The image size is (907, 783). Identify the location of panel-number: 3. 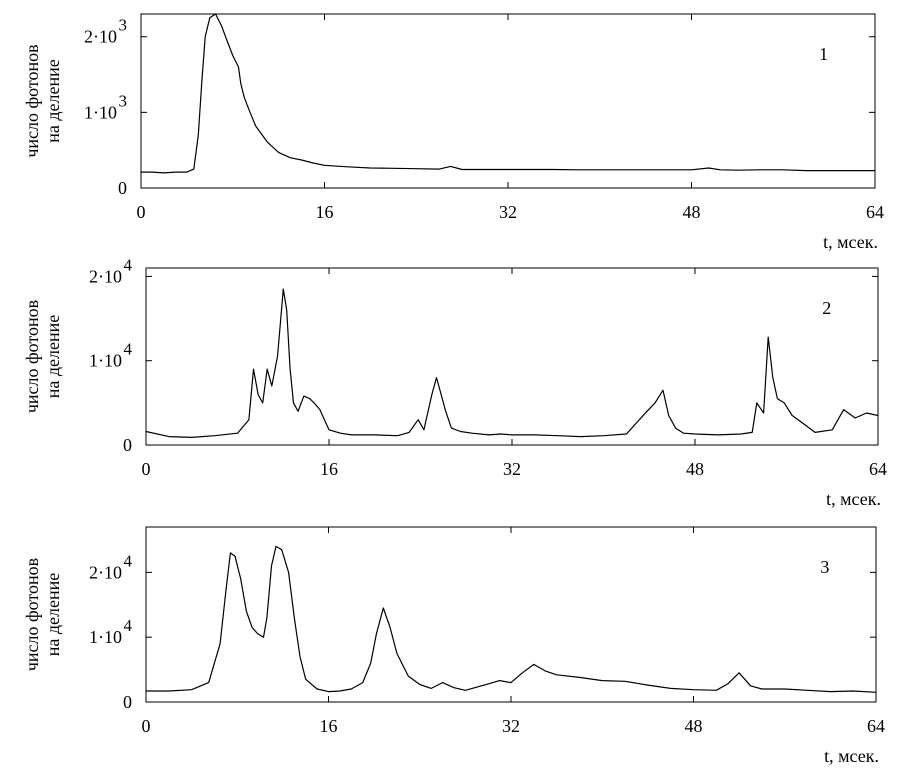
(824, 567).